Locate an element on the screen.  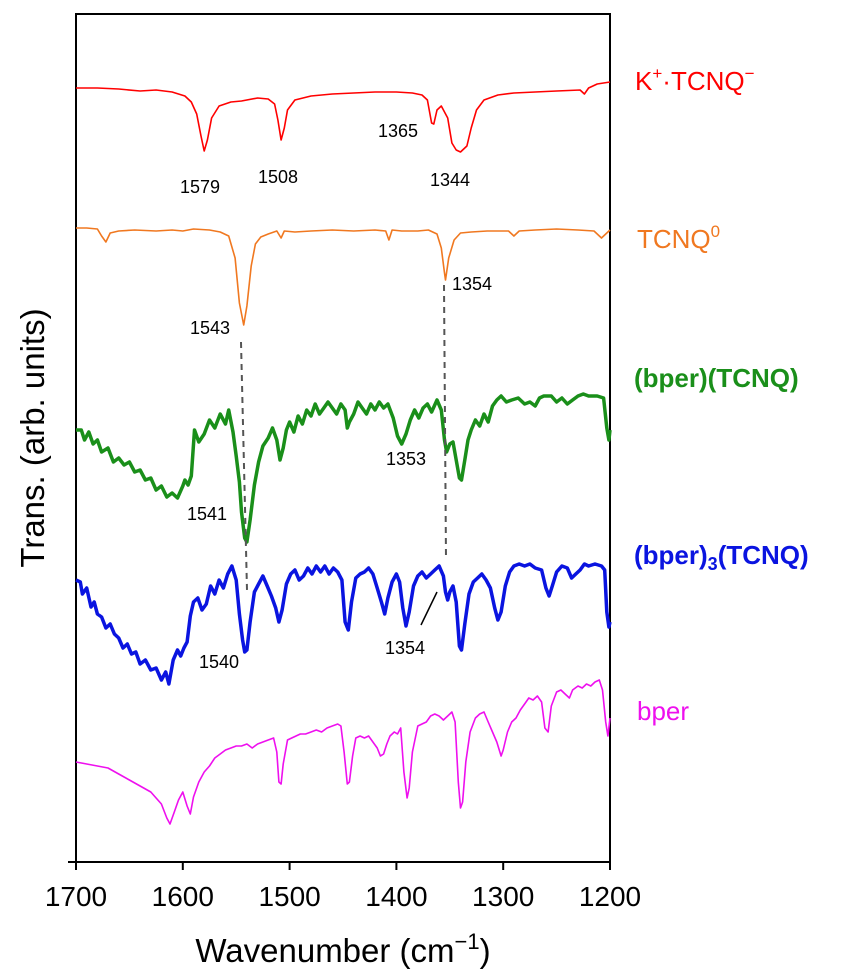
x-axis-title-sup: −1 is located at coordinates (467, 941).